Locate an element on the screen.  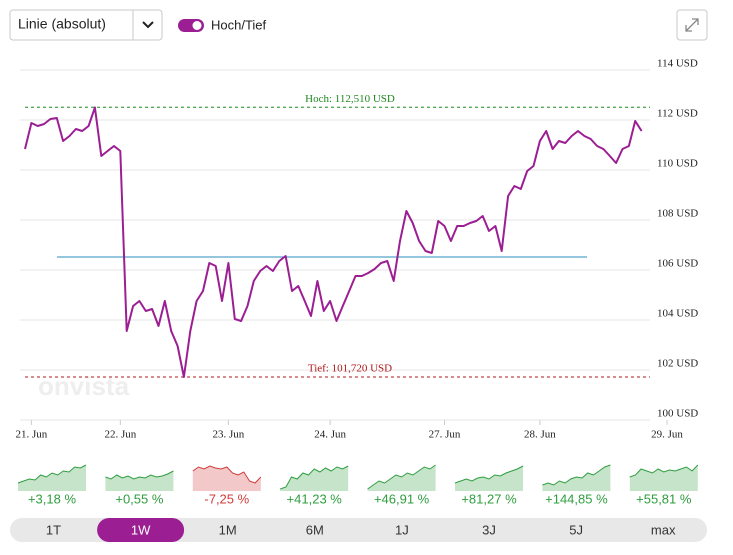
x-tick-label: 29. Jun is located at coordinates (667, 435).